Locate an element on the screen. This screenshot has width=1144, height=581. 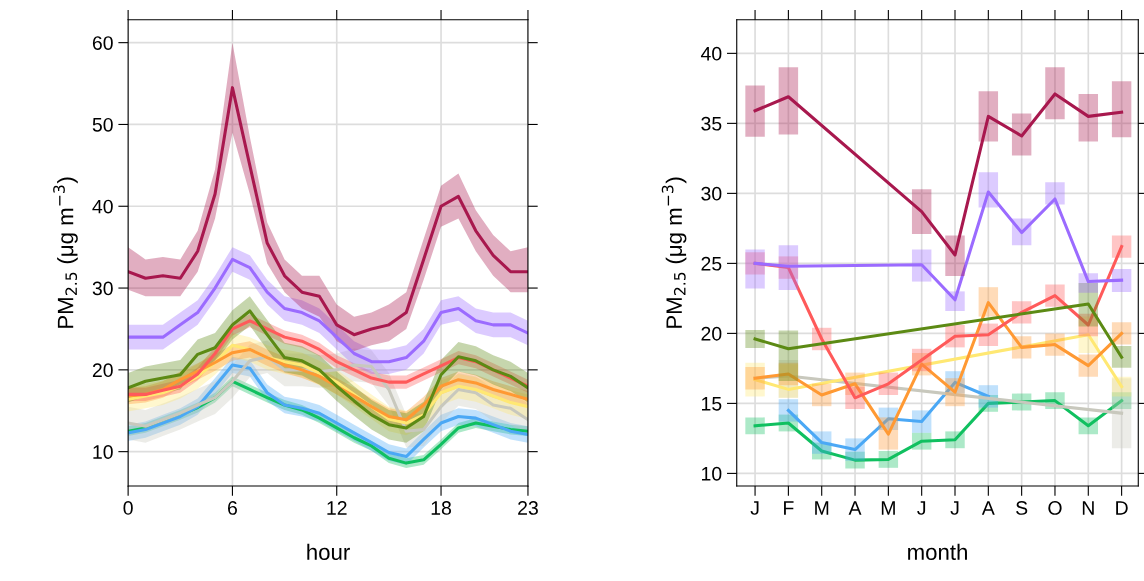
x-tick-label: 0 is located at coordinates (128, 508).